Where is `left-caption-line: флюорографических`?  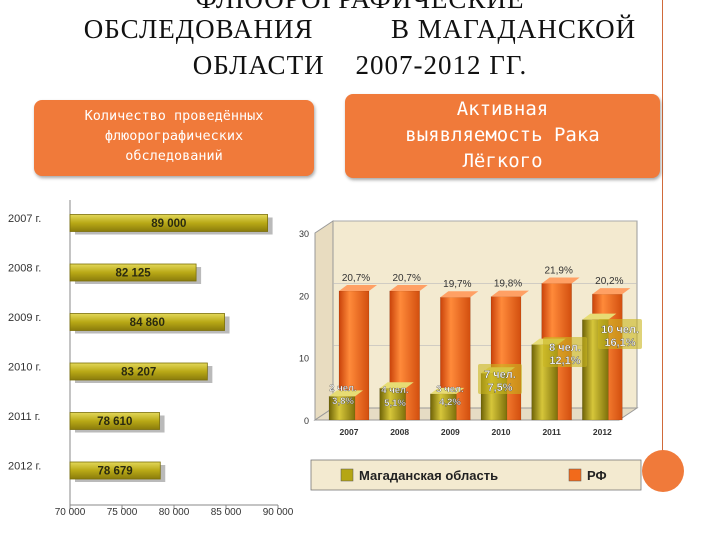
left-caption-line: флюорографических is located at coordinates (174, 136).